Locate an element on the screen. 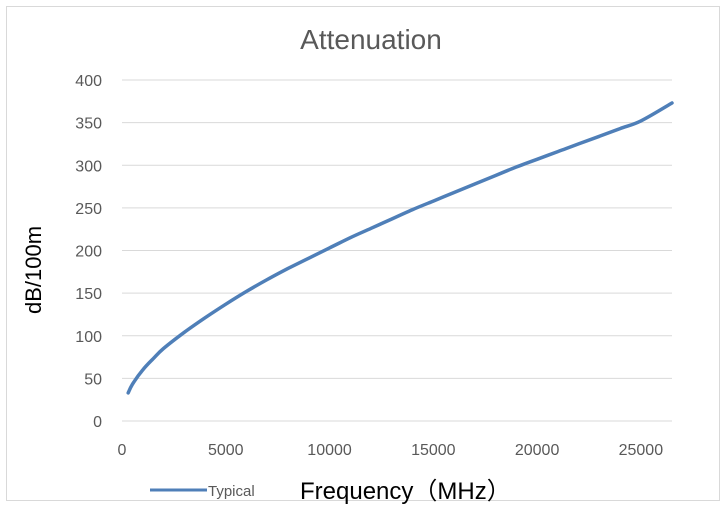  y-tick-label: 200 is located at coordinates (88, 252).